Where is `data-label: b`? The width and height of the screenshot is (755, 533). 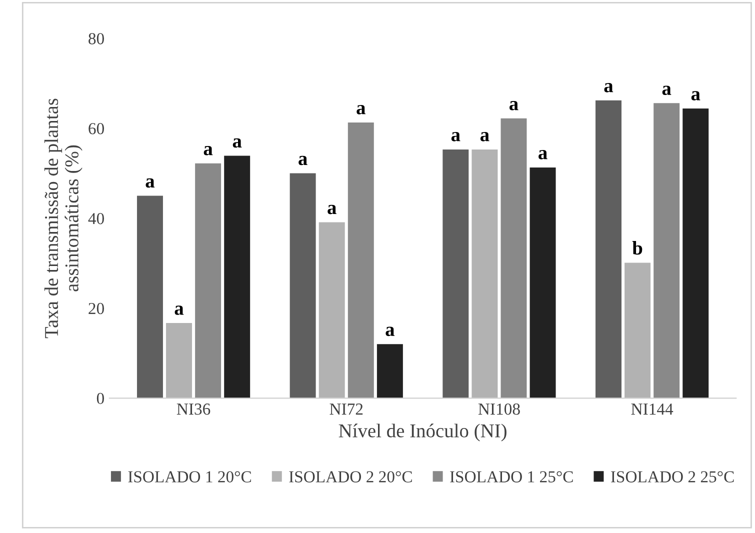 data-label: b is located at coordinates (637, 247).